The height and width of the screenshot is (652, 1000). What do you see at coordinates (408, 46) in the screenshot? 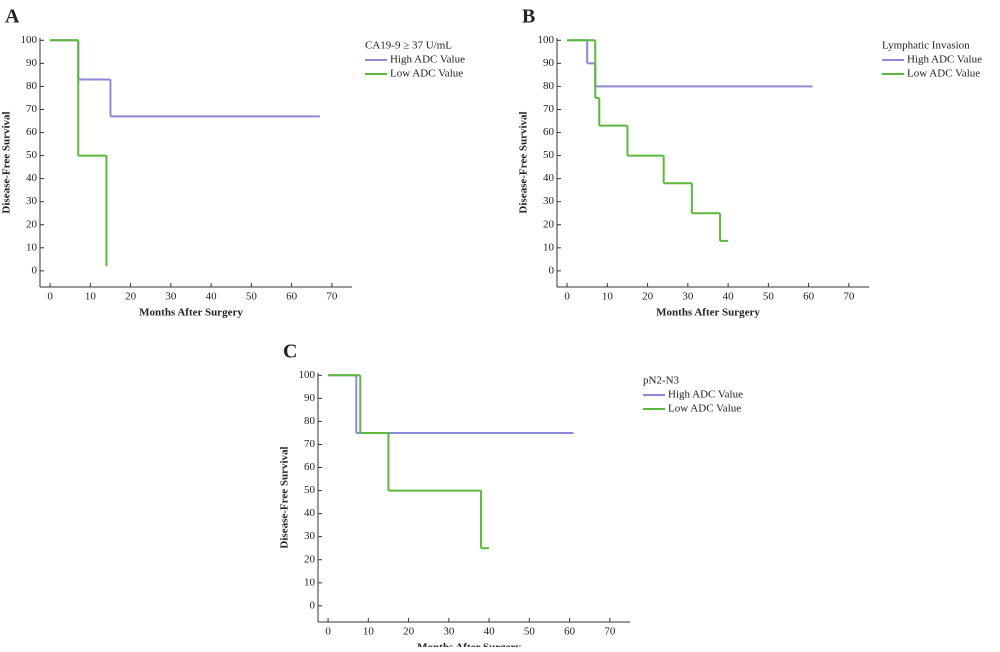
I see `legend-title: CA19-9 ≥ 37 U/mL` at bounding box center [408, 46].